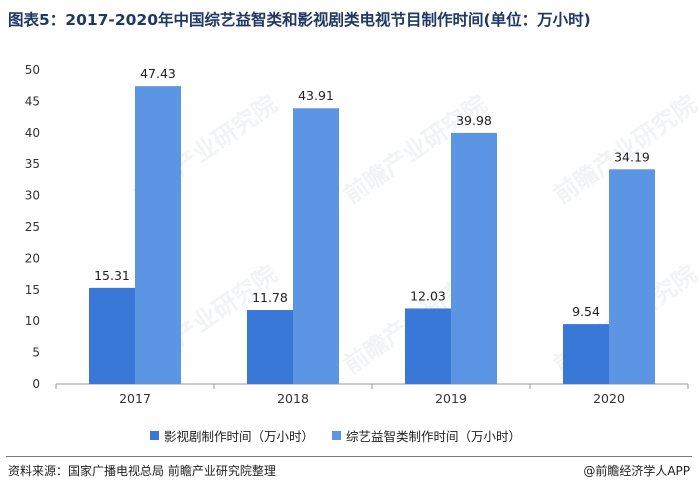 The width and height of the screenshot is (698, 490). I want to click on chart-legend: 影视剧制作时间（万小时） 综艺益智类制作时间（万小时）, so click(335, 435).